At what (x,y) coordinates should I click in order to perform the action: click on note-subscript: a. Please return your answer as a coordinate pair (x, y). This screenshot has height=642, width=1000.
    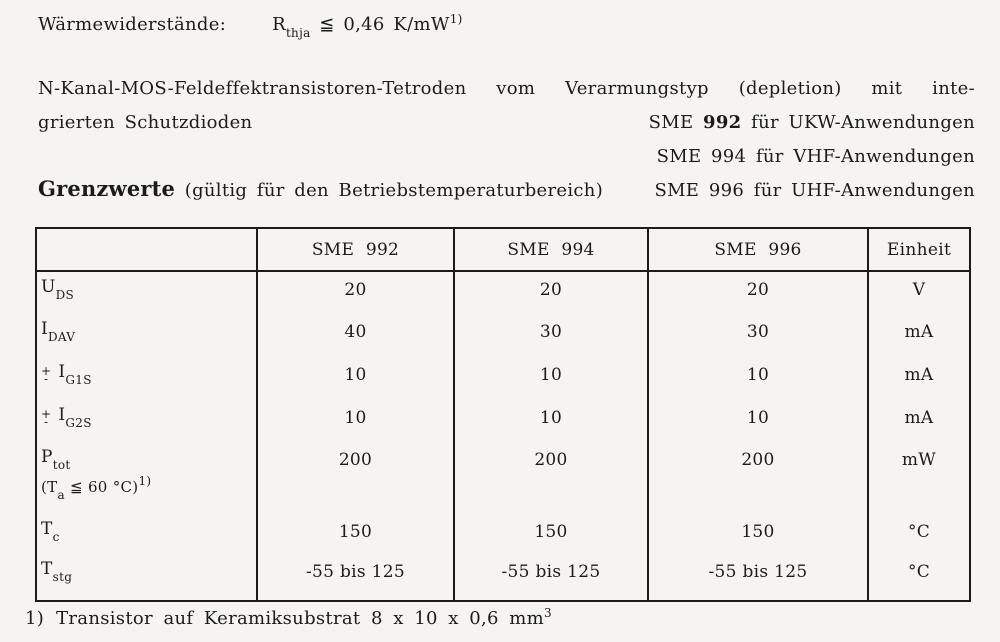
    Looking at the image, I should click on (61, 495).